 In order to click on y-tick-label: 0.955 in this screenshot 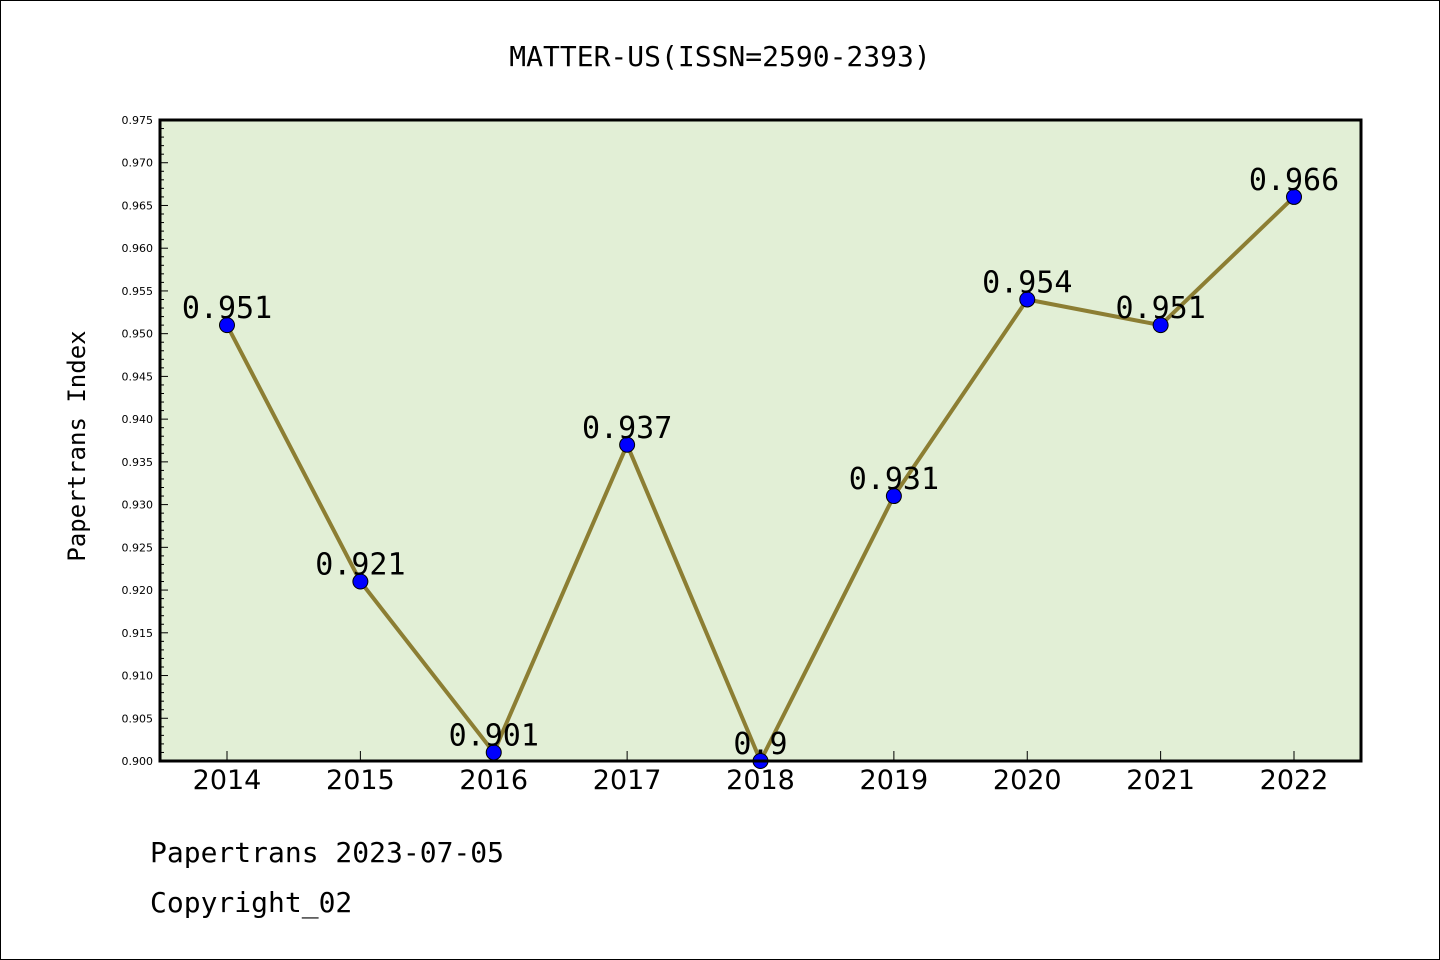, I will do `click(138, 291)`.